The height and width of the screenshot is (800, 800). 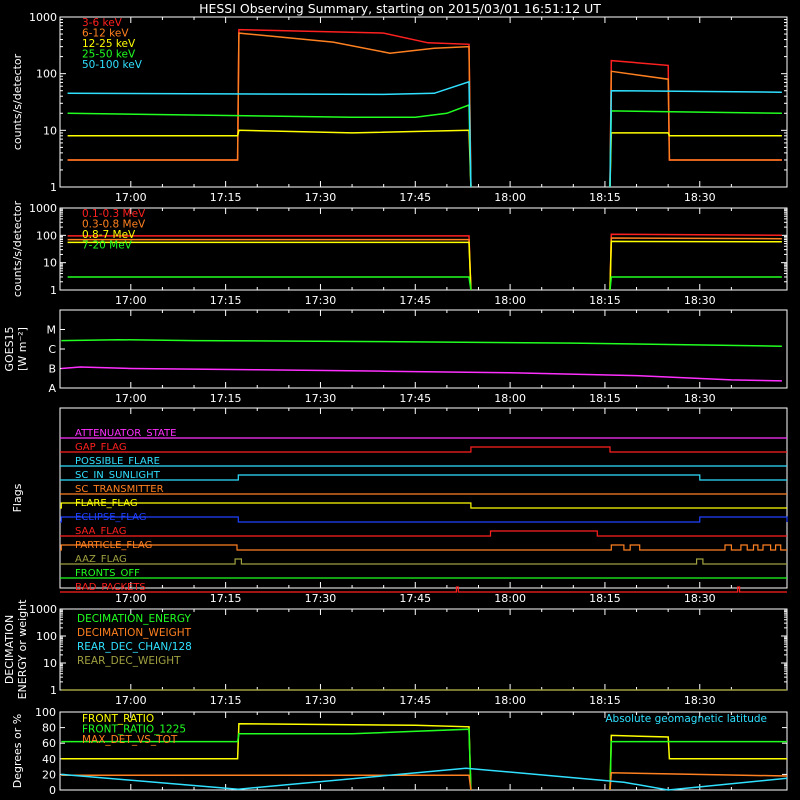 What do you see at coordinates (129, 661) in the screenshot?
I see `legend-entry: REAR_DEC_WEIGHT` at bounding box center [129, 661].